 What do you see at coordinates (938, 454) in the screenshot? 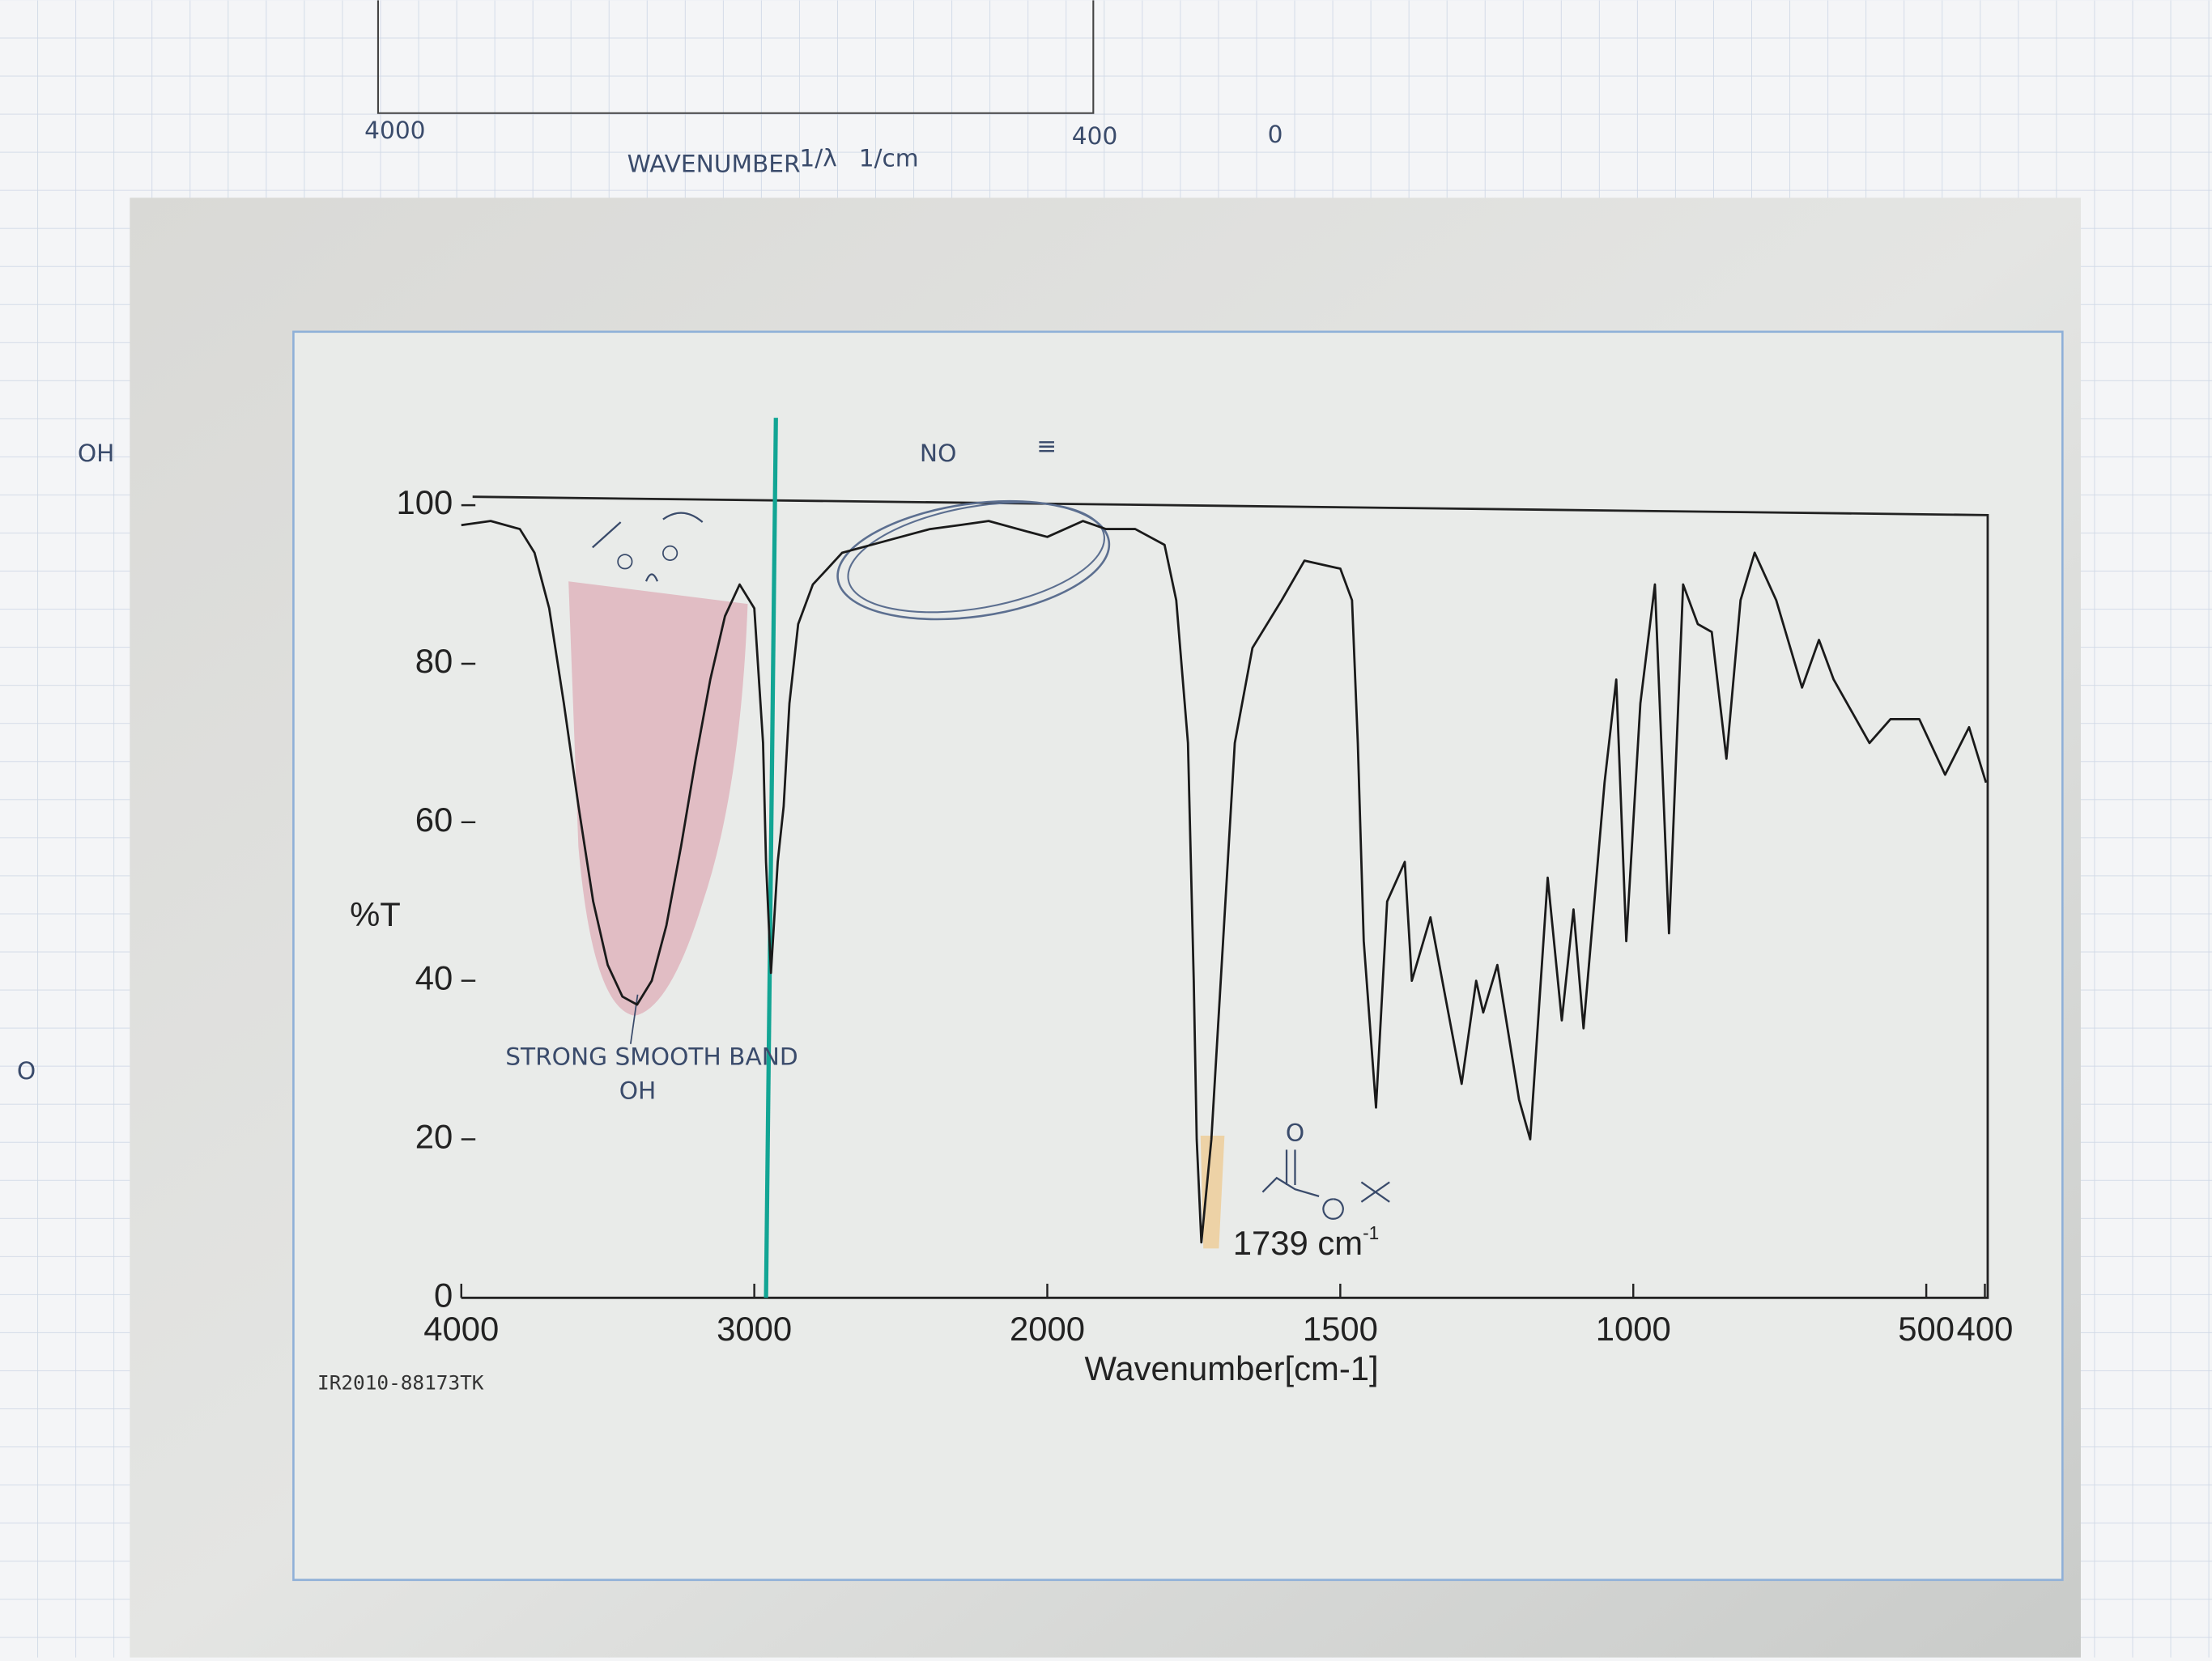
I see `note-label: NO` at bounding box center [938, 454].